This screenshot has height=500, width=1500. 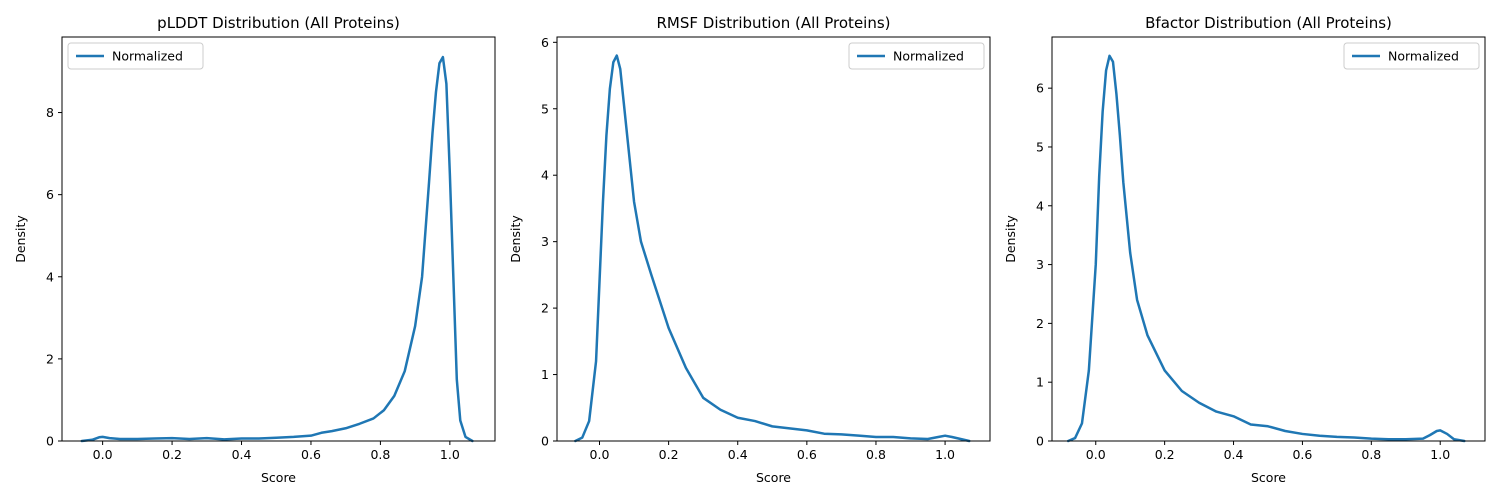 What do you see at coordinates (50, 112) in the screenshot?
I see `y-tick-label: 8` at bounding box center [50, 112].